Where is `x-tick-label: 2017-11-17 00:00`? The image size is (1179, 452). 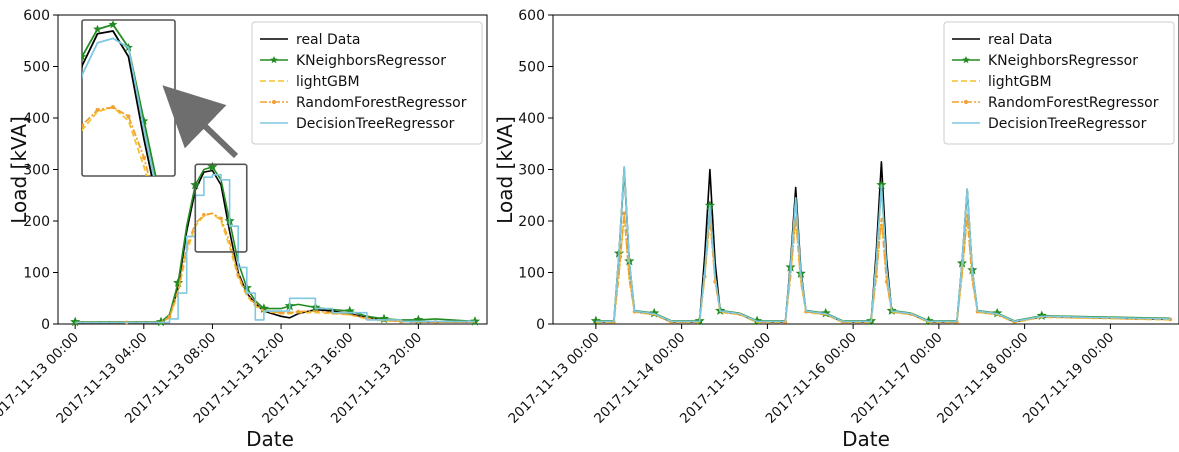 x-tick-label: 2017-11-17 00:00 is located at coordinates (896, 378).